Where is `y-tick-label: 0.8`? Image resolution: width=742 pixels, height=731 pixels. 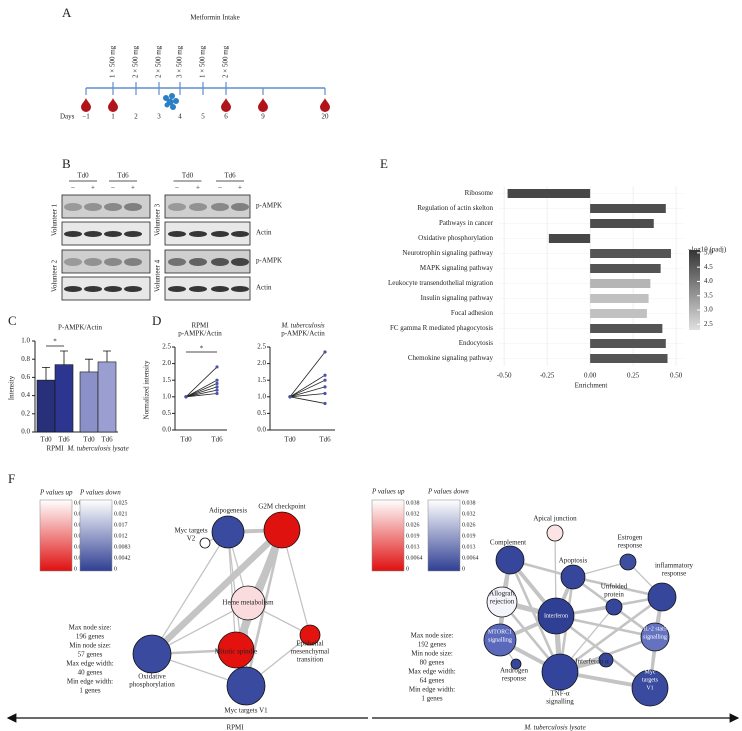 y-tick-label: 0.8 is located at coordinates (25, 359).